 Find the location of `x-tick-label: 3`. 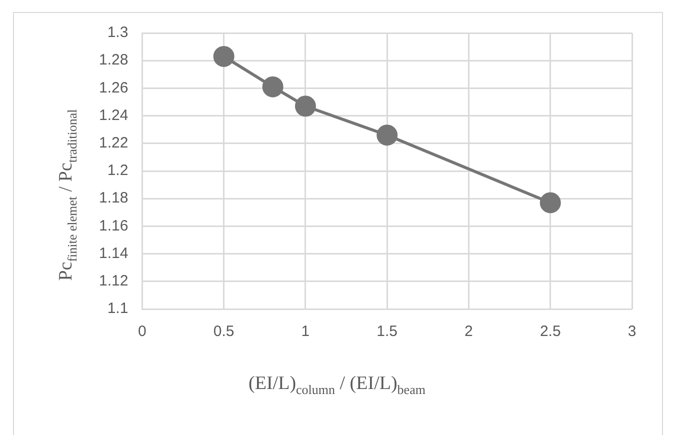

x-tick-label: 3 is located at coordinates (632, 331).